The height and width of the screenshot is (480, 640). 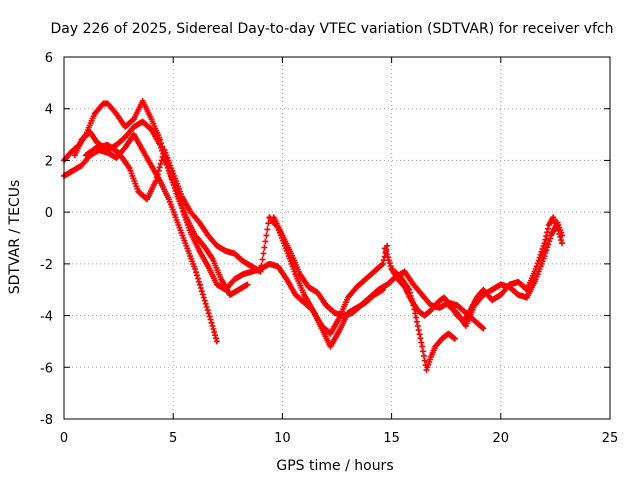 I want to click on x-tick-label: 20, so click(x=501, y=438).